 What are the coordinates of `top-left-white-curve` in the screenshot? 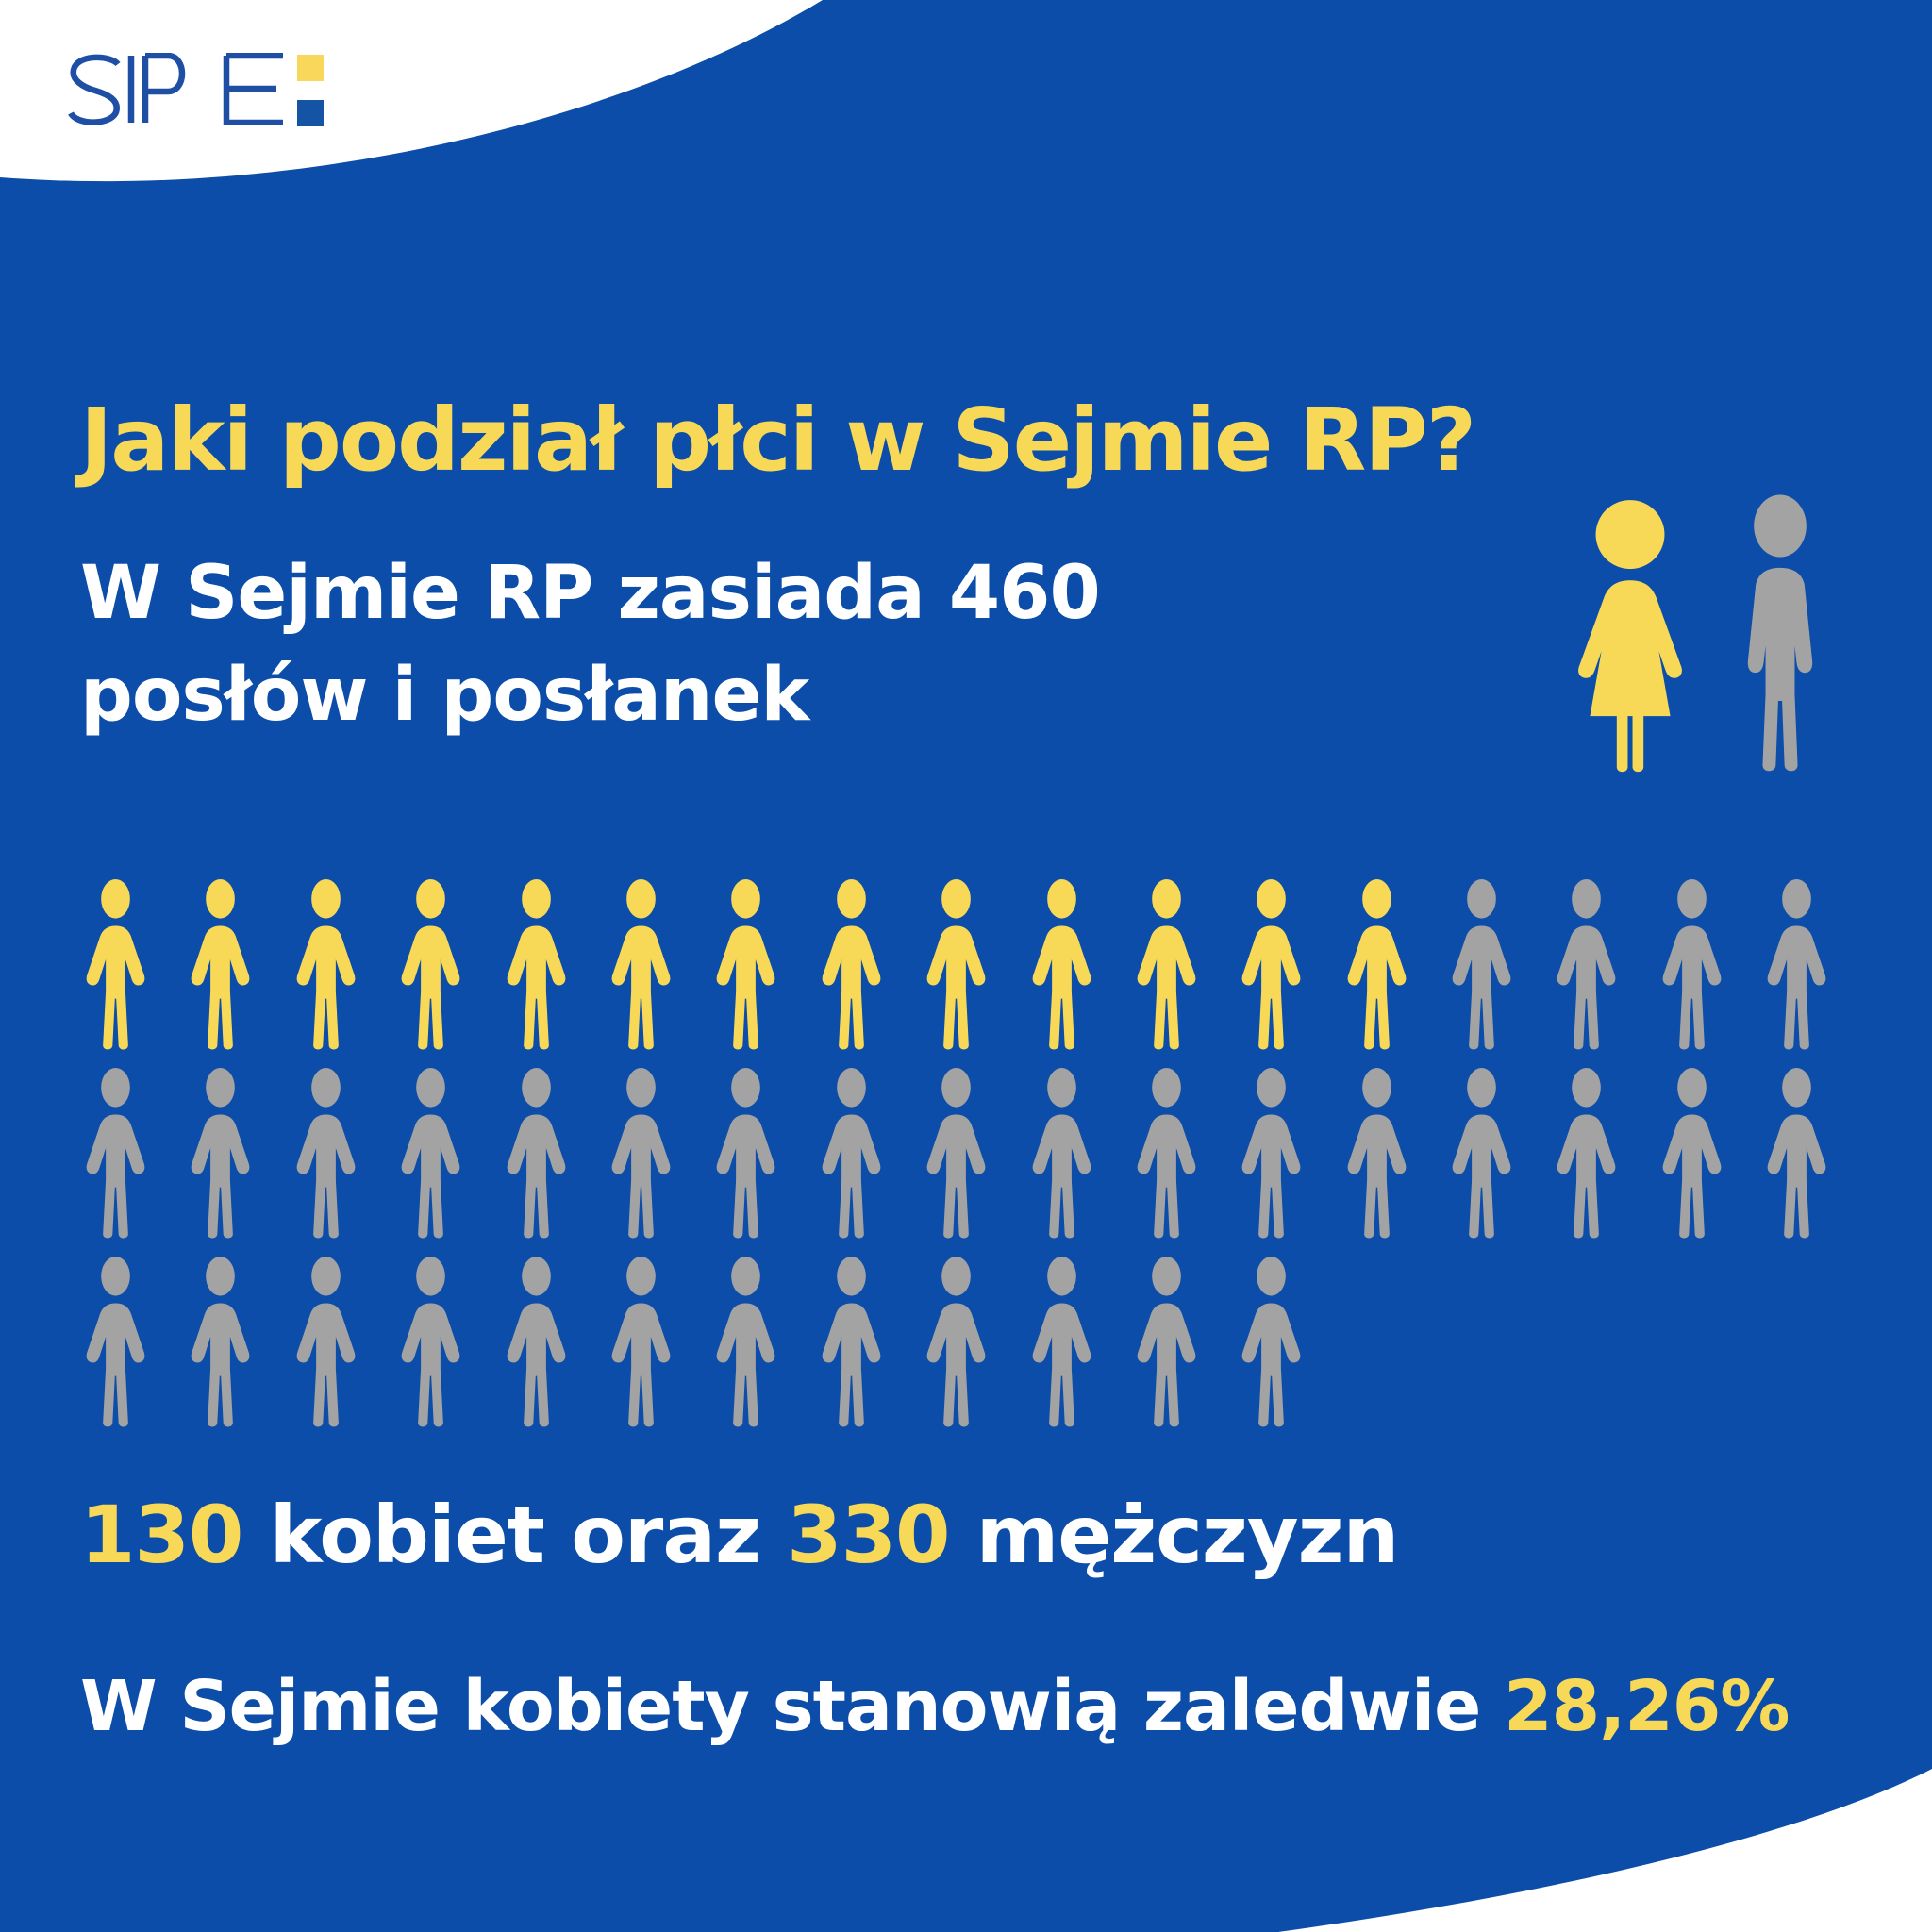 It's located at (412, 91).